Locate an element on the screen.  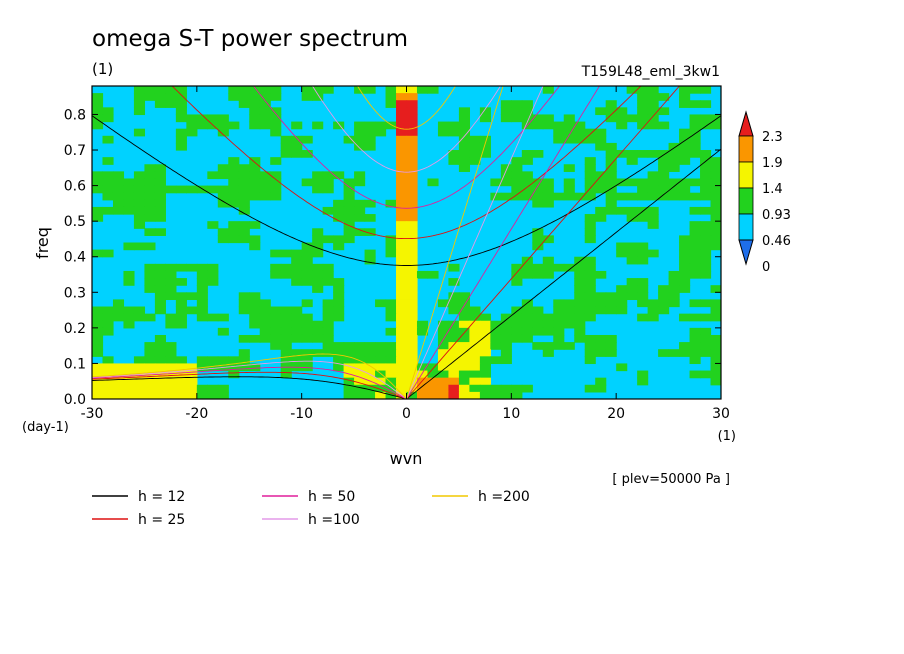
chart-title: omega S-T power spectrum is located at coordinates (250, 39).